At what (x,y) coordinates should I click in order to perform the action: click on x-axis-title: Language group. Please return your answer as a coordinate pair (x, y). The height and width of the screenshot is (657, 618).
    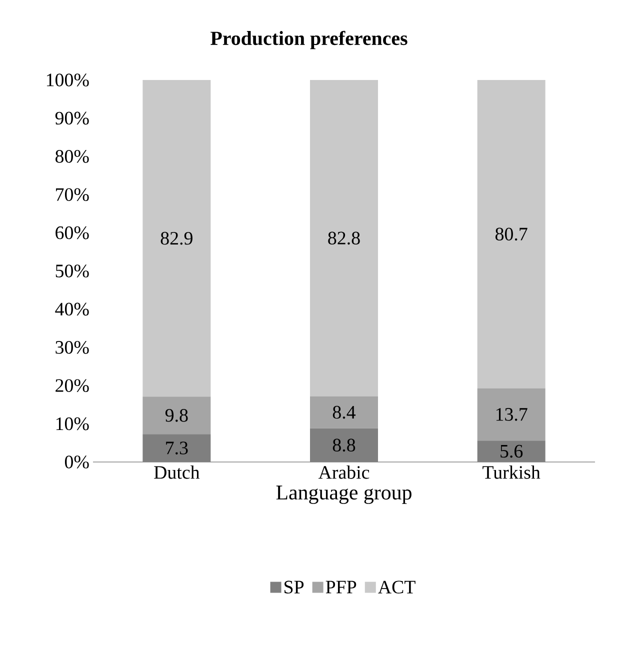
    Looking at the image, I should click on (344, 495).